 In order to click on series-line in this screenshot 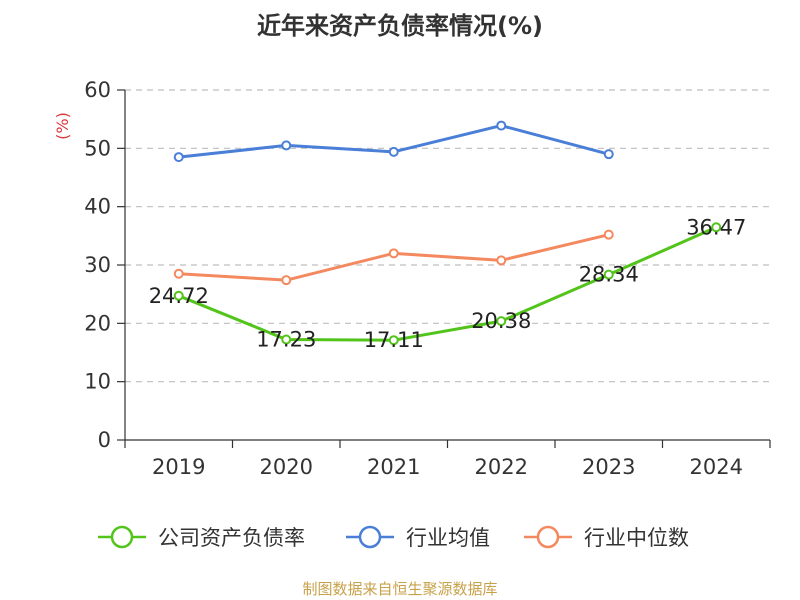, I will do `click(447, 283)`.